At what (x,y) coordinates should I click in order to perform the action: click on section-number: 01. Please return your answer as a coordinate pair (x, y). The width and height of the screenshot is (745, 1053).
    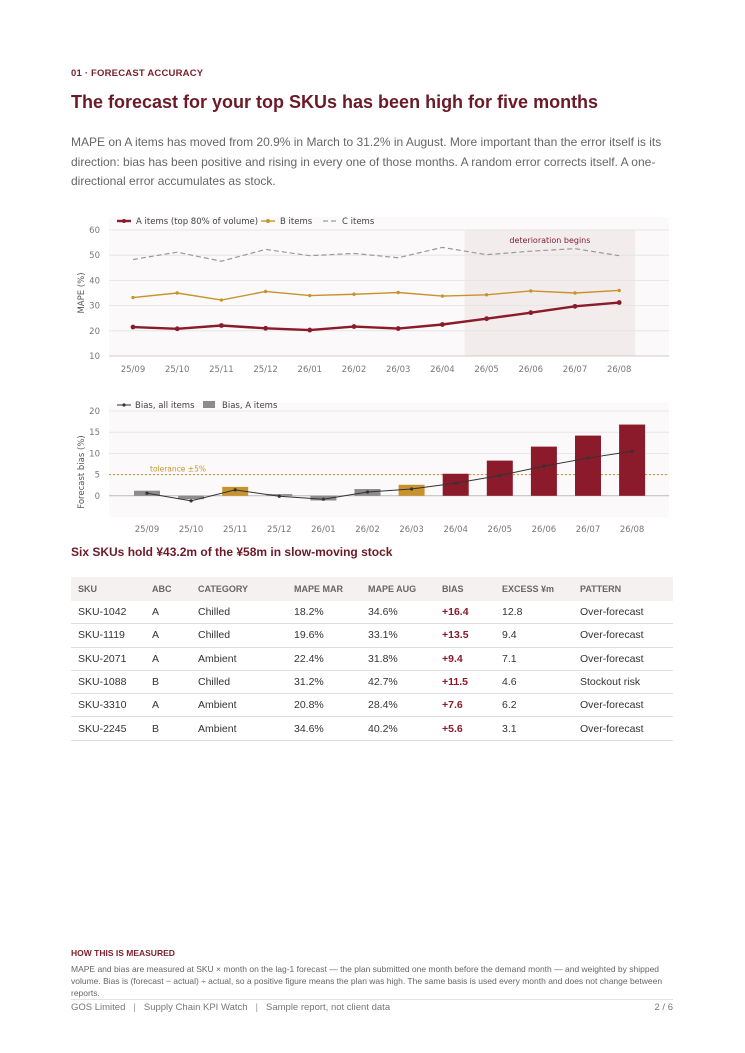
    Looking at the image, I should click on (76, 73).